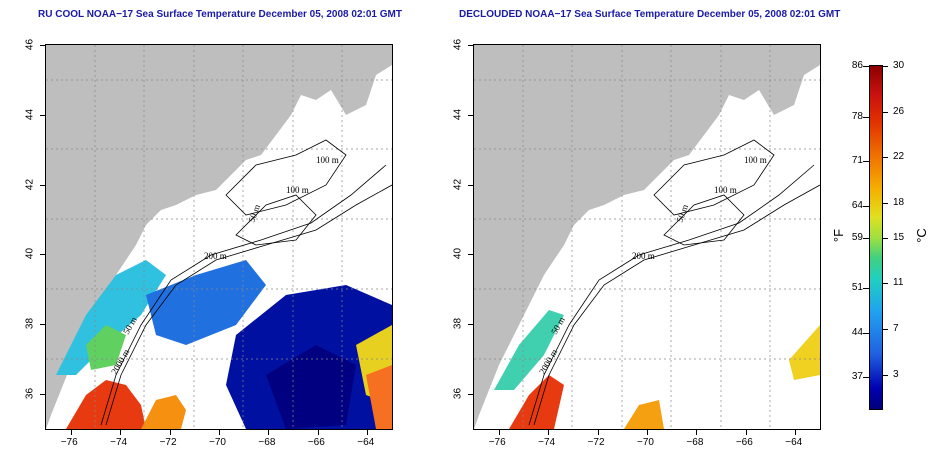 Image resolution: width=950 pixels, height=475 pixels. I want to click on sst-patch-yellow, so click(804, 352).